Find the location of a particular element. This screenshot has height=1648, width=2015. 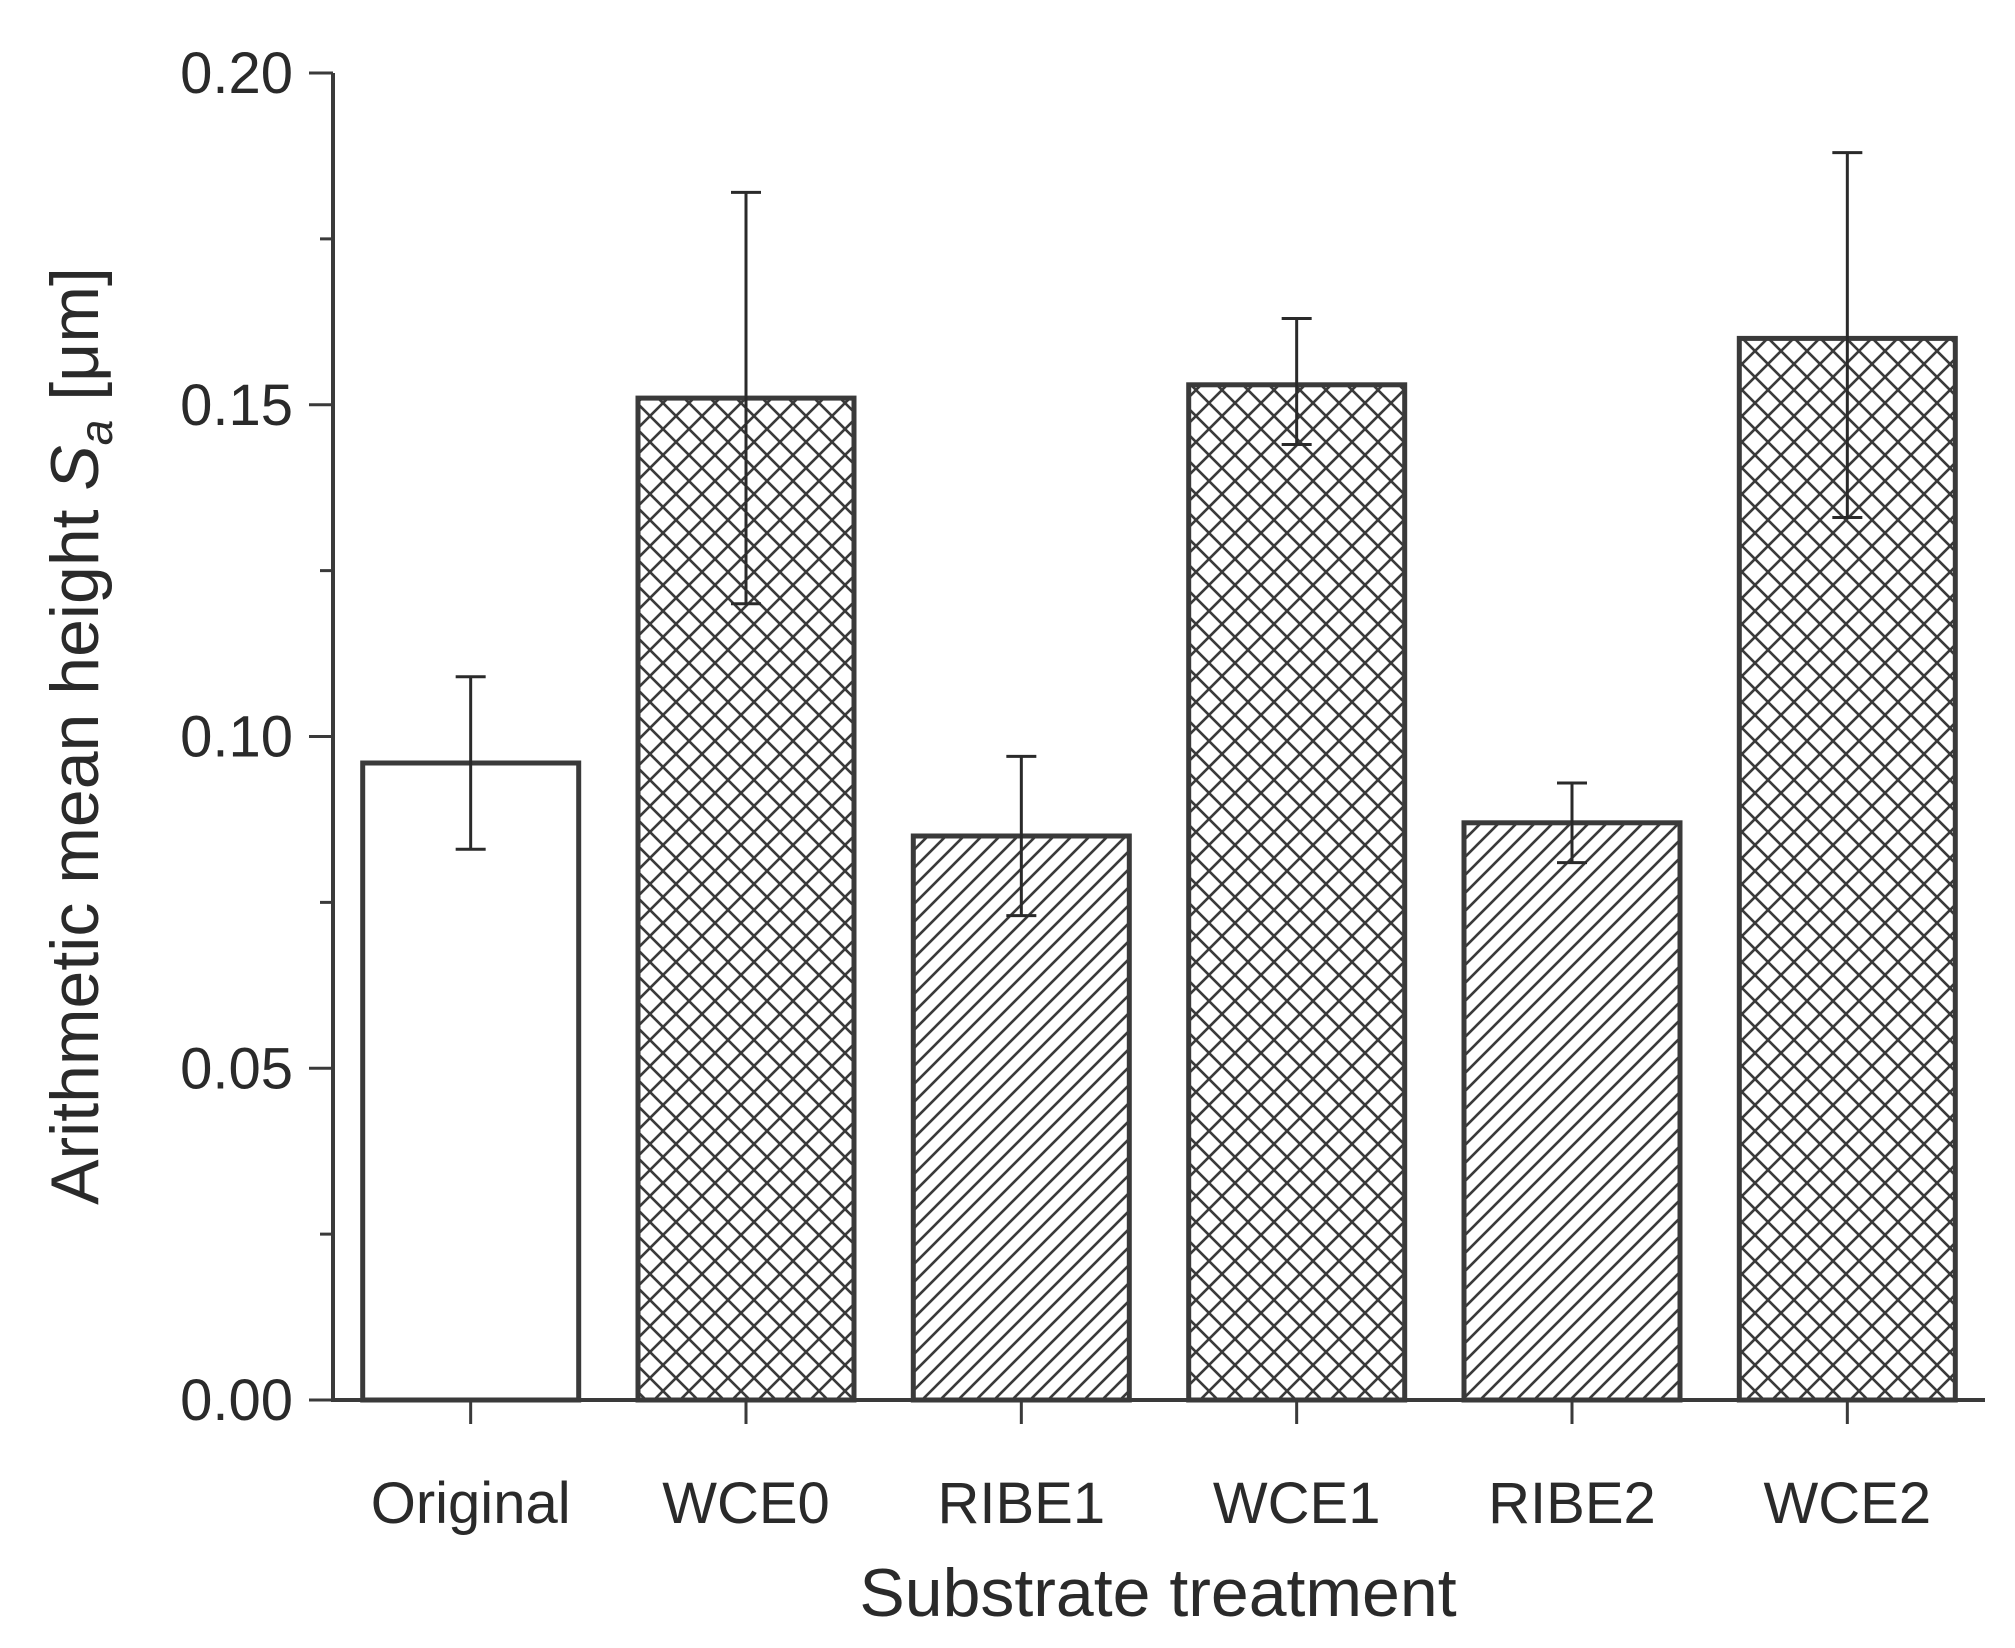

y-tick-label-4: 0.20 is located at coordinates (236, 73).